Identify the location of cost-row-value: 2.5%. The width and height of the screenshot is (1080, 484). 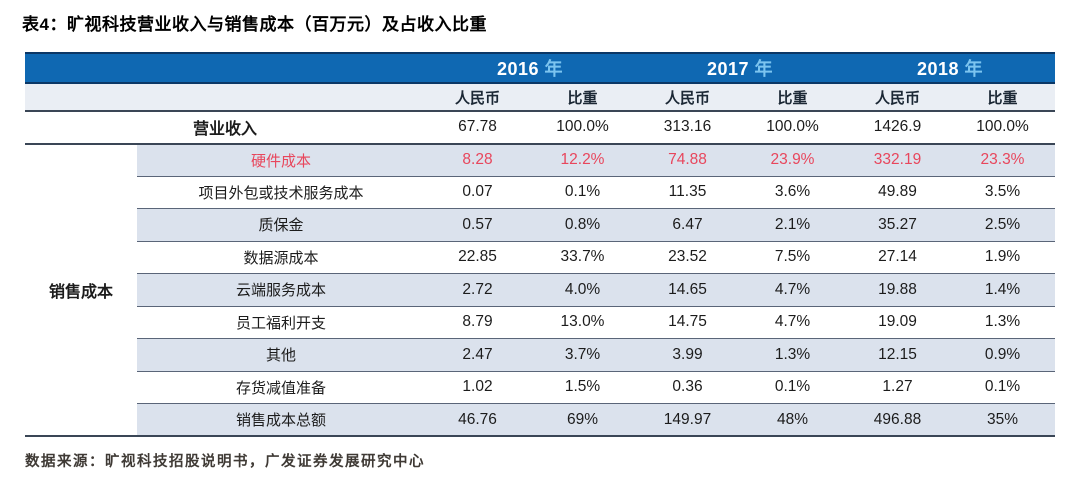
(1002, 225).